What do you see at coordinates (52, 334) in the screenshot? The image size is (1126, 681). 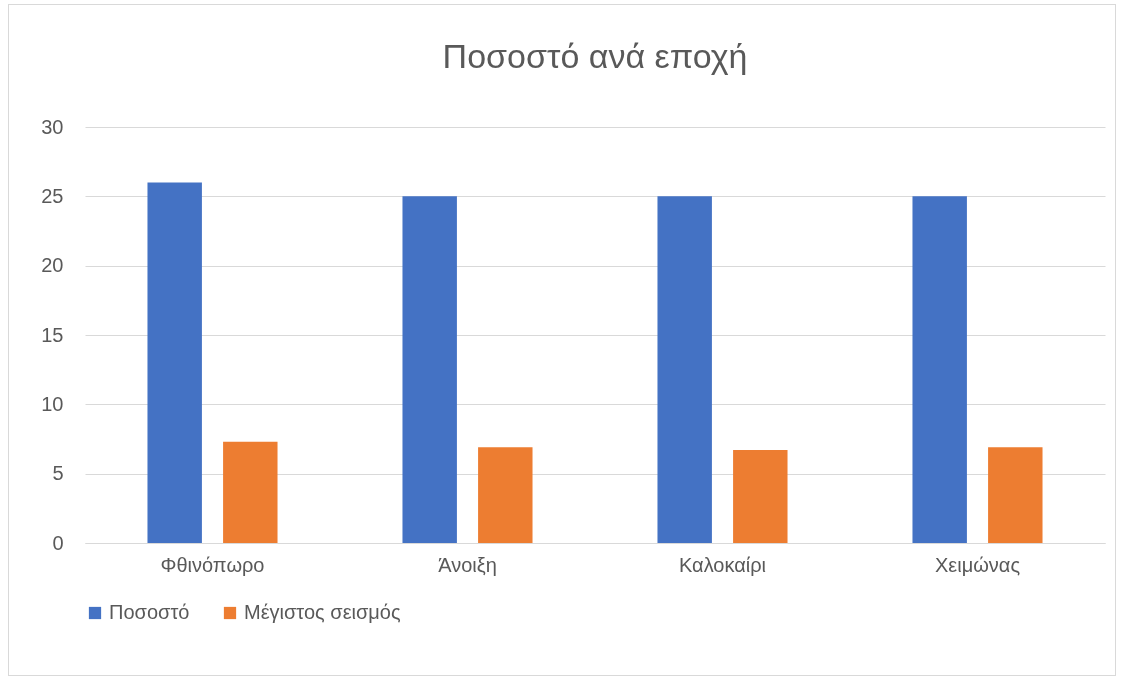 I see `y-tick-label: 15` at bounding box center [52, 334].